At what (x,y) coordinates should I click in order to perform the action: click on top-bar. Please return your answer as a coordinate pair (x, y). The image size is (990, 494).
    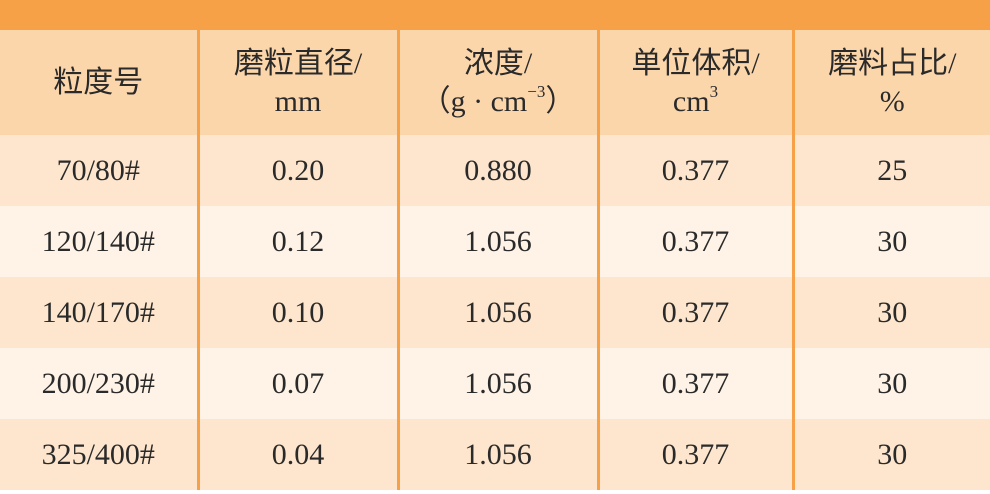
    Looking at the image, I should click on (495, 15).